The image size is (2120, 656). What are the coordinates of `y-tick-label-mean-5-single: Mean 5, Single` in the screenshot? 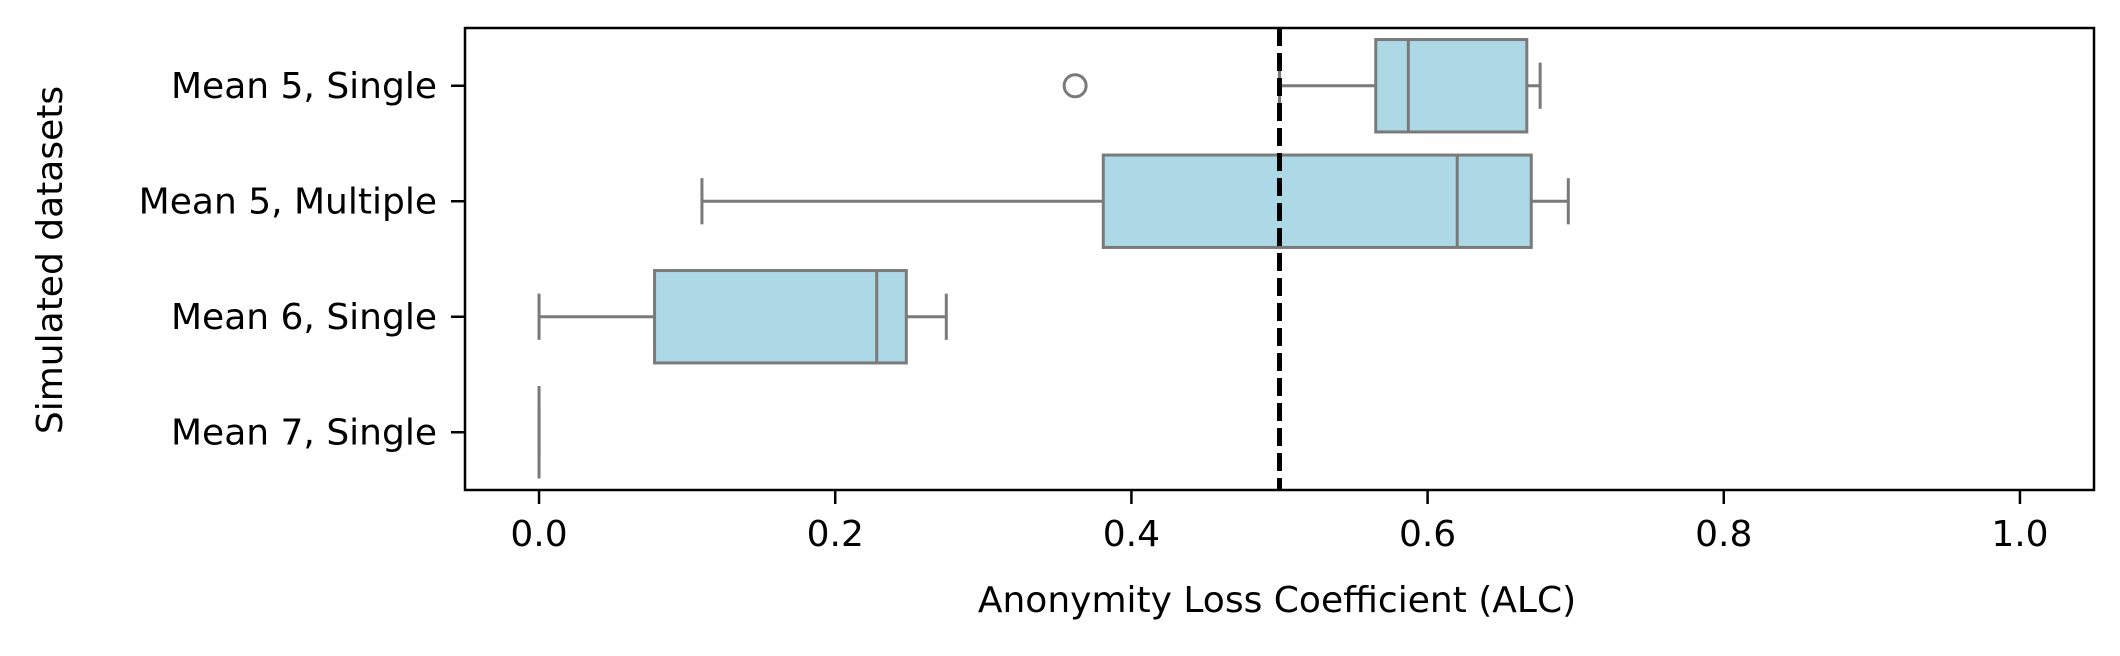 It's located at (304, 86).